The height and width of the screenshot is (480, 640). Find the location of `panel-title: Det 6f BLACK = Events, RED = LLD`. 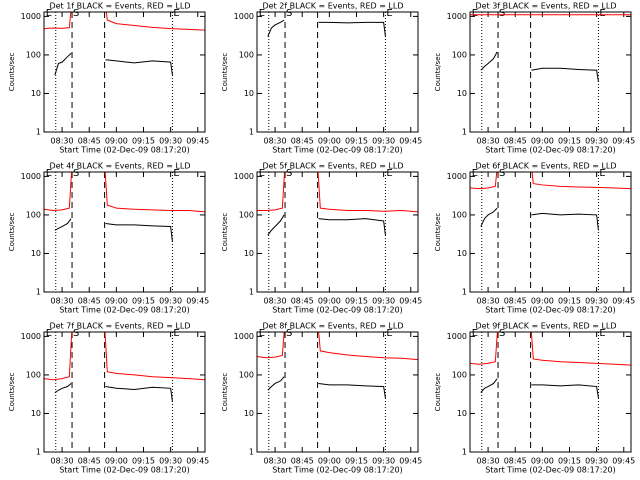

panel-title: Det 6f BLACK = Events, RED = LLD is located at coordinates (545, 166).